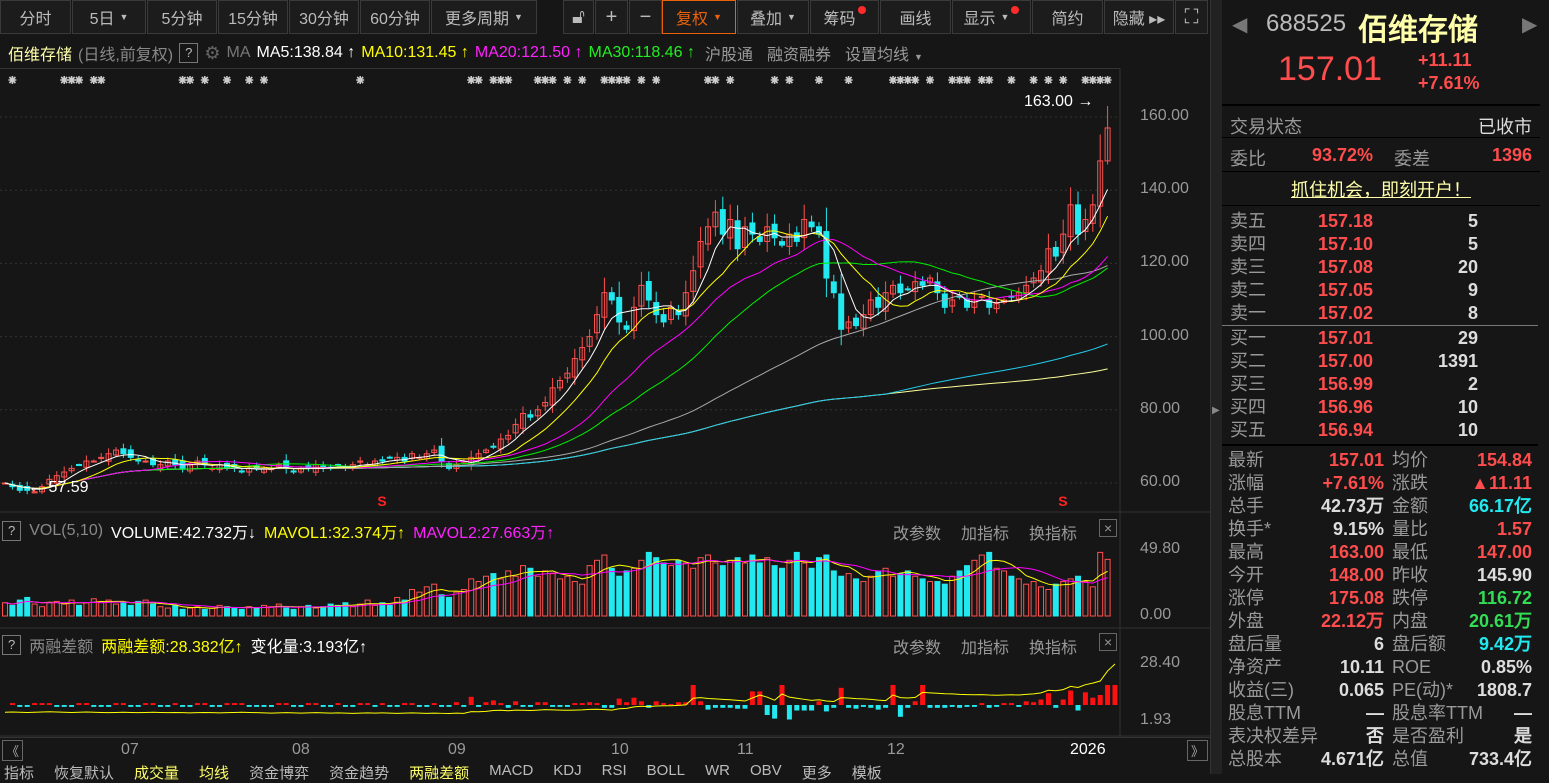 This screenshot has width=1549, height=783. What do you see at coordinates (1067, 17) in the screenshot?
I see `tool-button-5: 简约` at bounding box center [1067, 17].